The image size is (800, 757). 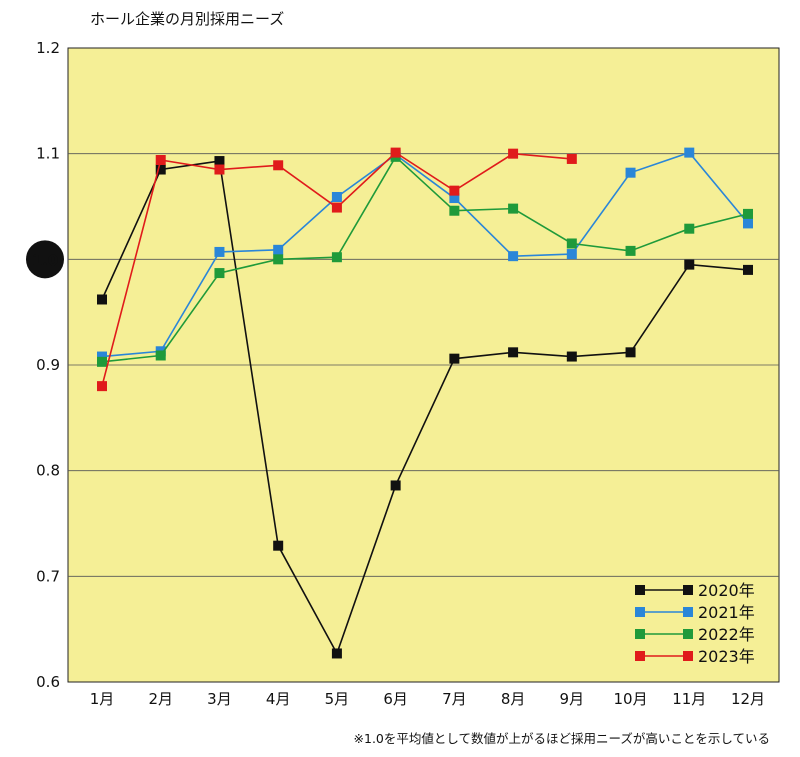 I want to click on highlight-circle, so click(x=45, y=259).